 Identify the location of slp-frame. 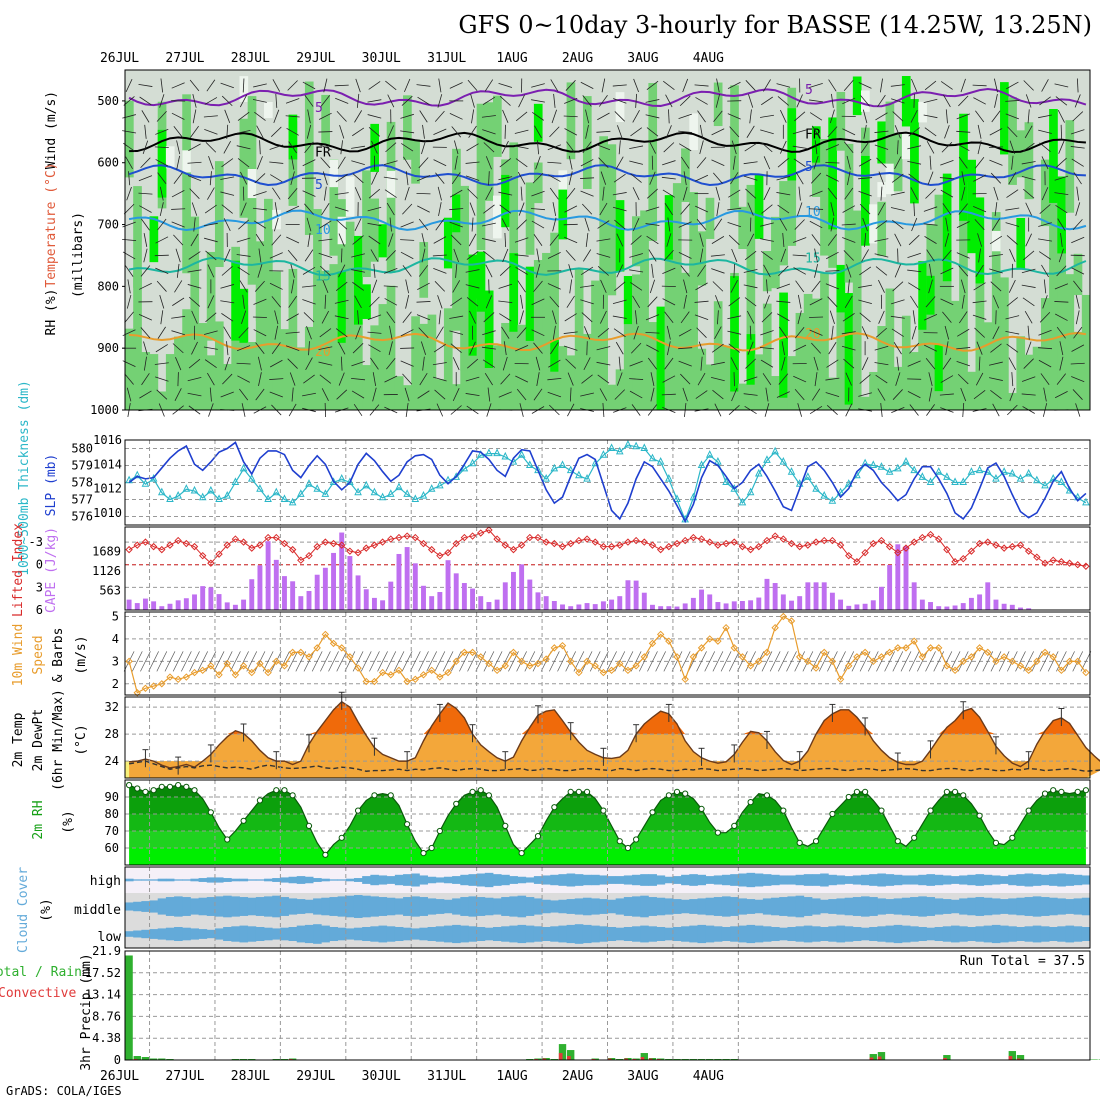
(607, 482).